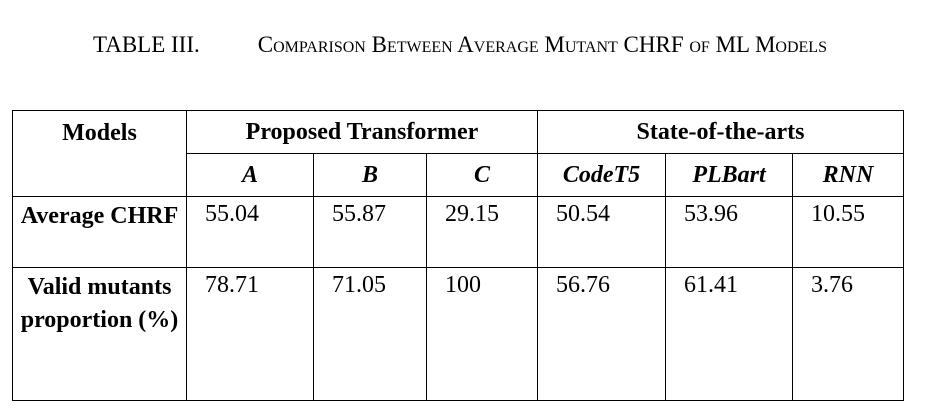 Image resolution: width=932 pixels, height=418 pixels. Describe the element at coordinates (370, 232) in the screenshot. I see `cell: 55.87` at that location.